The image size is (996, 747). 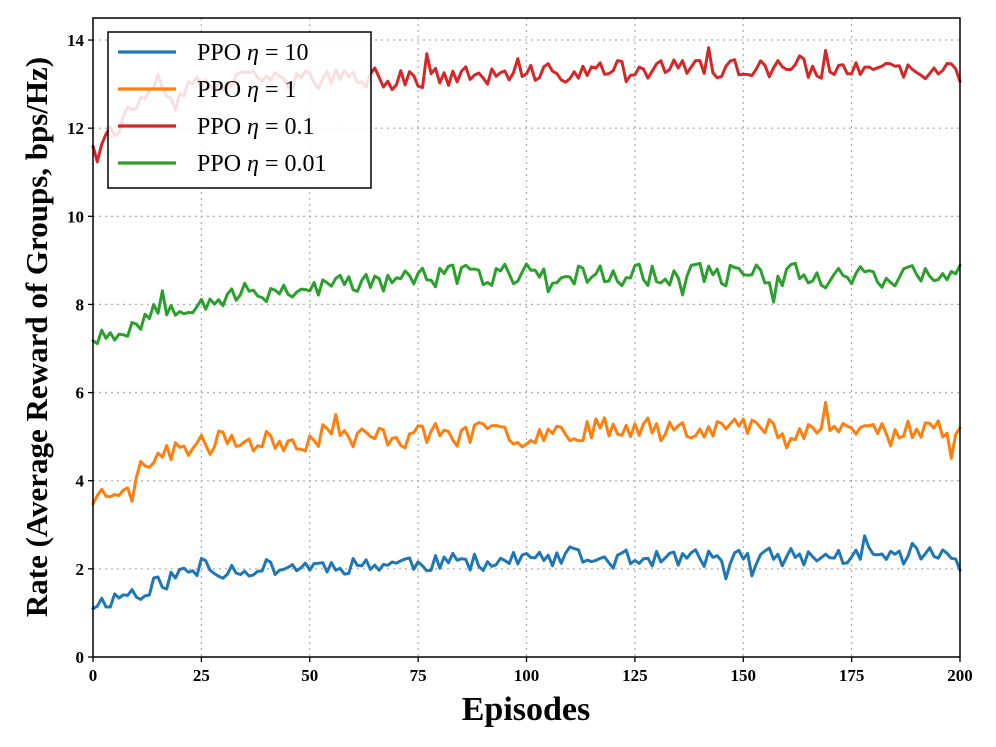 I want to click on x-tick-label: 25, so click(x=201, y=675).